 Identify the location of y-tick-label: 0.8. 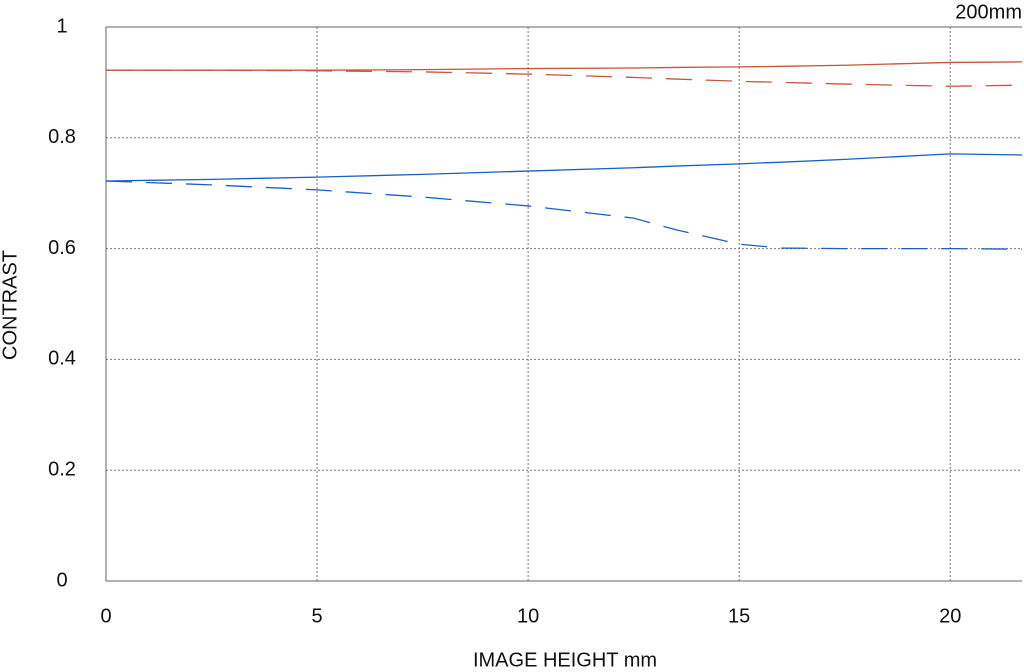
(62, 137).